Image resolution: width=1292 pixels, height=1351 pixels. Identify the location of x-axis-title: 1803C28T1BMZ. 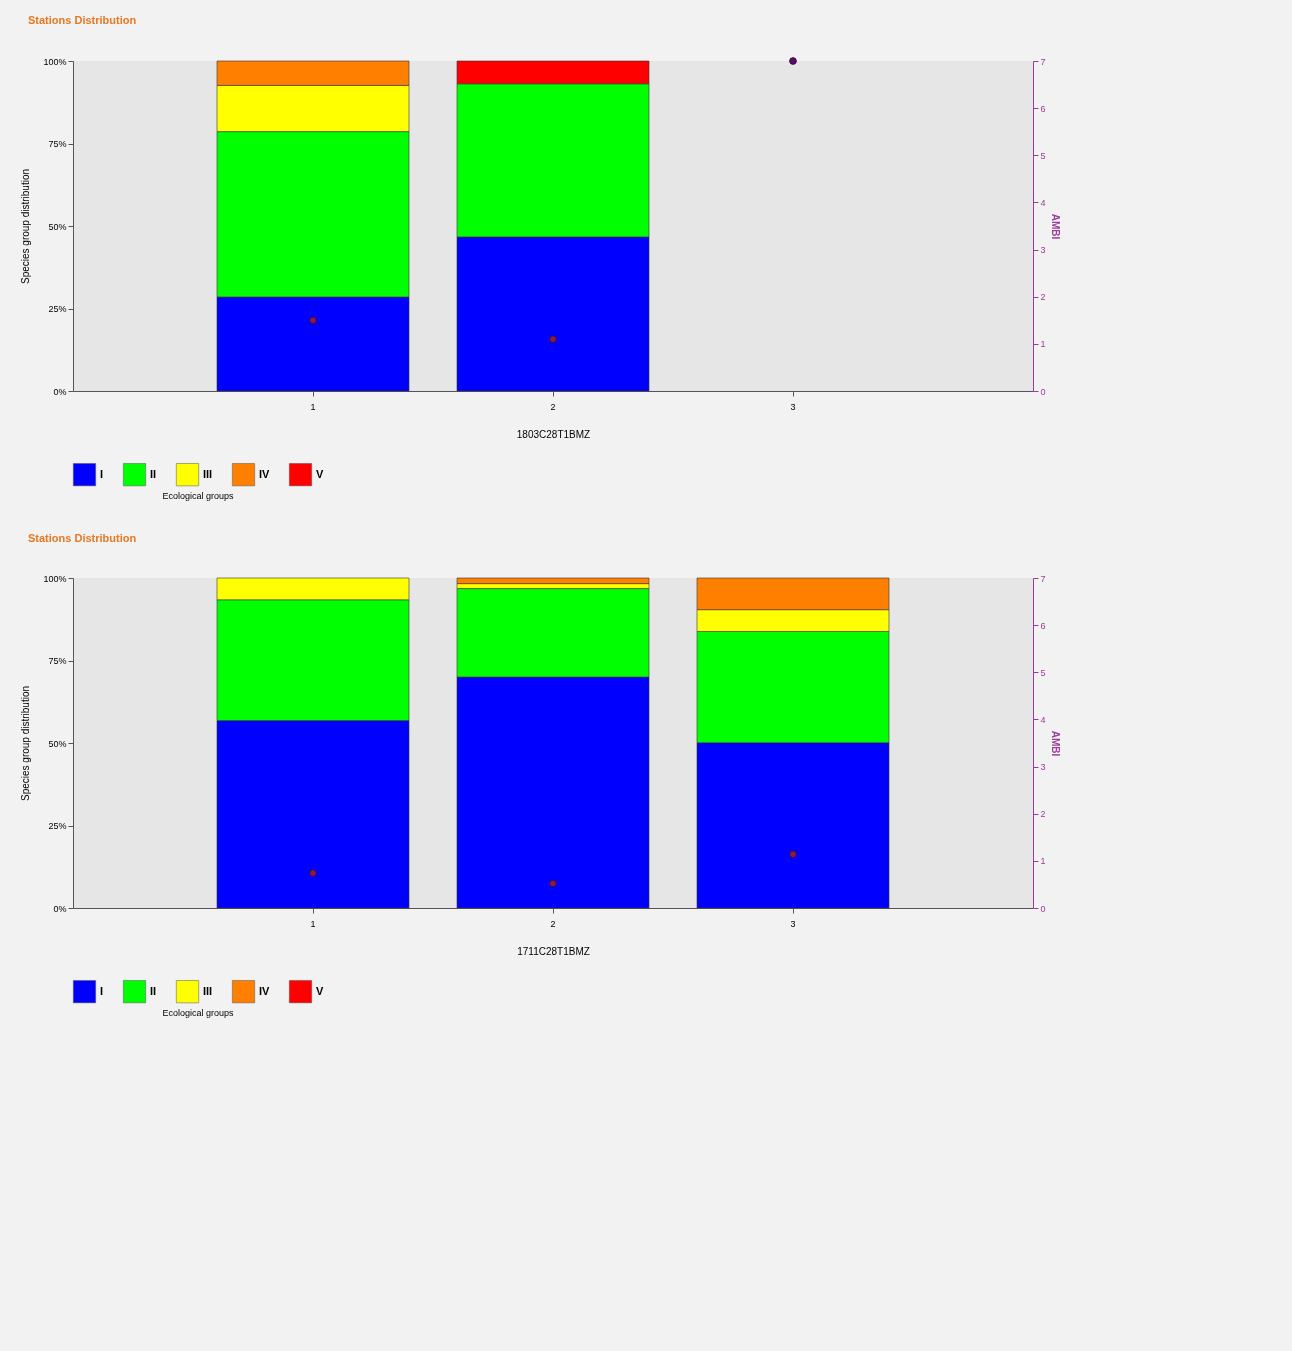
(553, 434).